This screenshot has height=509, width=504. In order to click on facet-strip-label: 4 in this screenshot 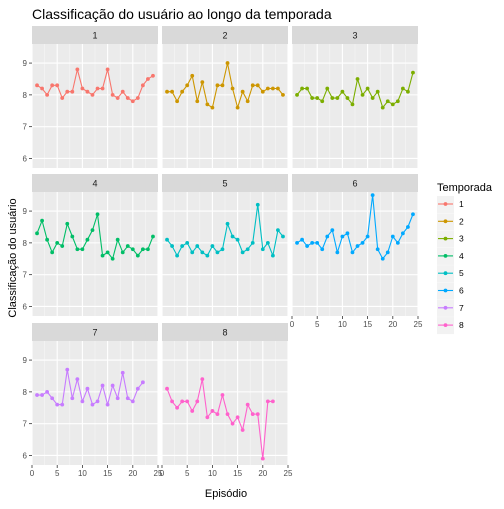, I will do `click(94, 184)`.